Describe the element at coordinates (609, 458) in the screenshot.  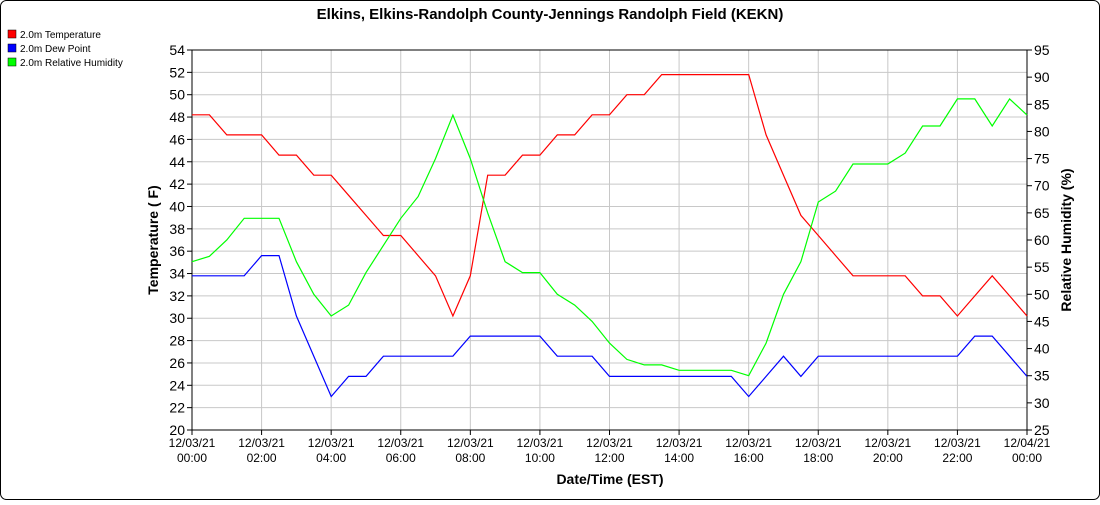
I see `x-tick-label-line: 12:00` at that location.